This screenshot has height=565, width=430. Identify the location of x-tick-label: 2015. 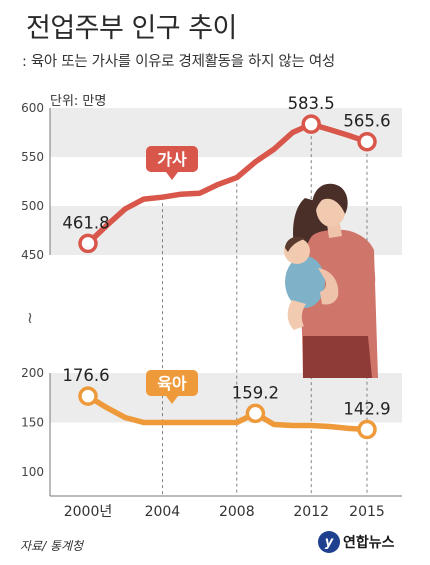
(367, 512).